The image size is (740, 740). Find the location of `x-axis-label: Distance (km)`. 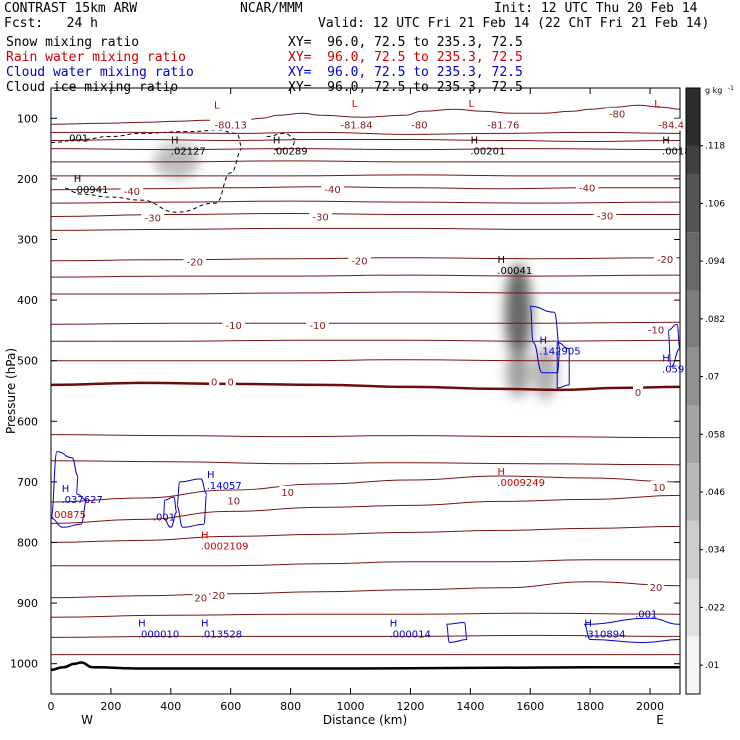

x-axis-label: Distance (km) is located at coordinates (365, 720).